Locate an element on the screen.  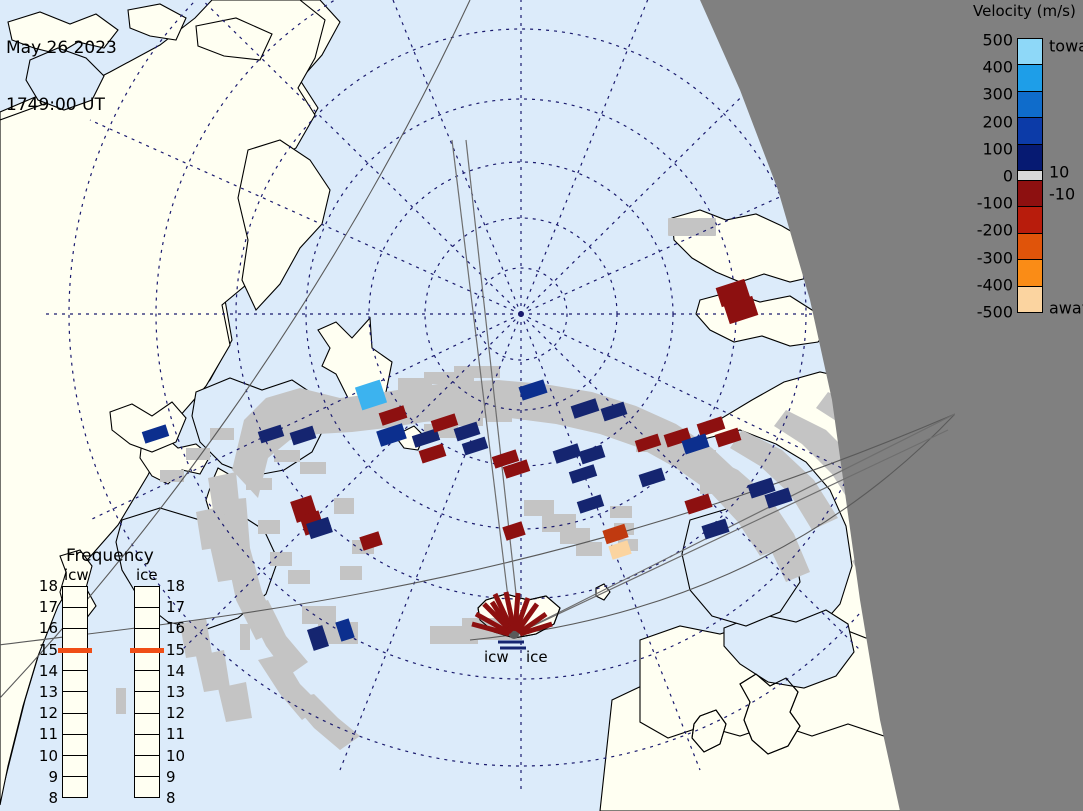
colorbar-tick-100: 100 is located at coordinates (997, 149).